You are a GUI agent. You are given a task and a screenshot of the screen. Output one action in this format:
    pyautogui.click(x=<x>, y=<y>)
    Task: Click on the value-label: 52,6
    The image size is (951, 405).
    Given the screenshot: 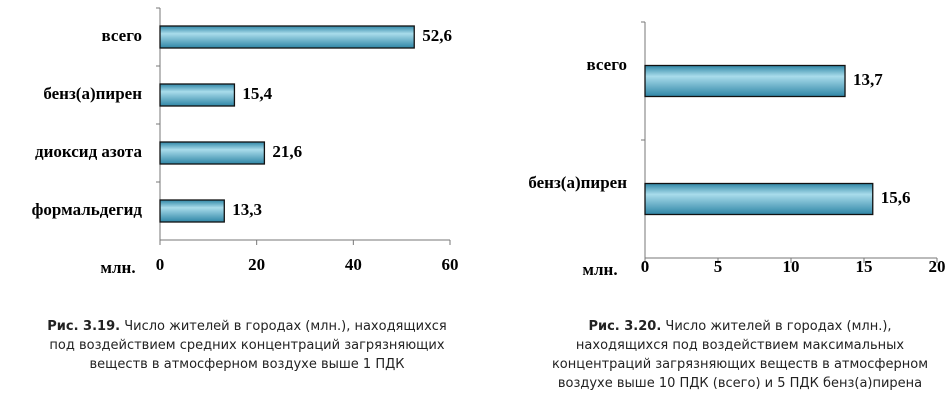 What is the action you would take?
    pyautogui.click(x=437, y=35)
    